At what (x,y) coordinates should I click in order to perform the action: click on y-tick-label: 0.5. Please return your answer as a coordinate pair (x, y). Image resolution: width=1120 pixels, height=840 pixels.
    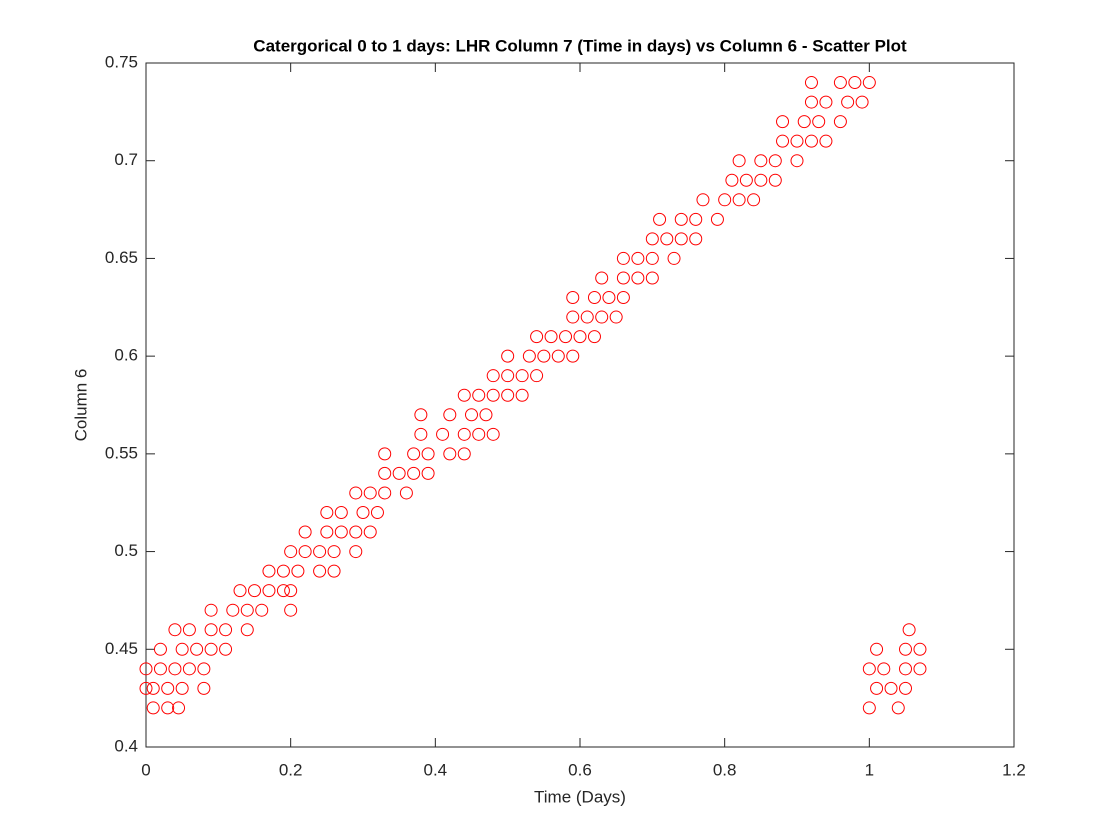
    Looking at the image, I should click on (126, 550).